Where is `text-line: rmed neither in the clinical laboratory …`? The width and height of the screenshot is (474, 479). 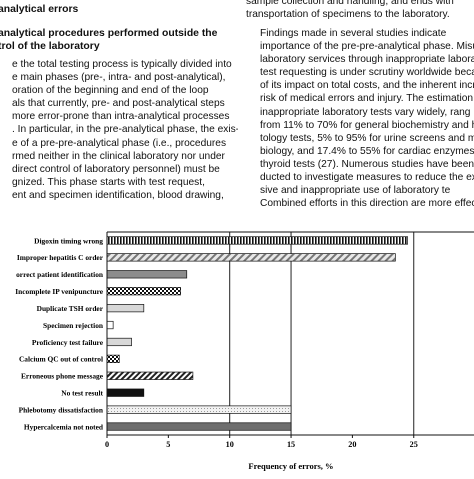 text-line: rmed neither in the clinical laboratory … is located at coordinates (118, 156).